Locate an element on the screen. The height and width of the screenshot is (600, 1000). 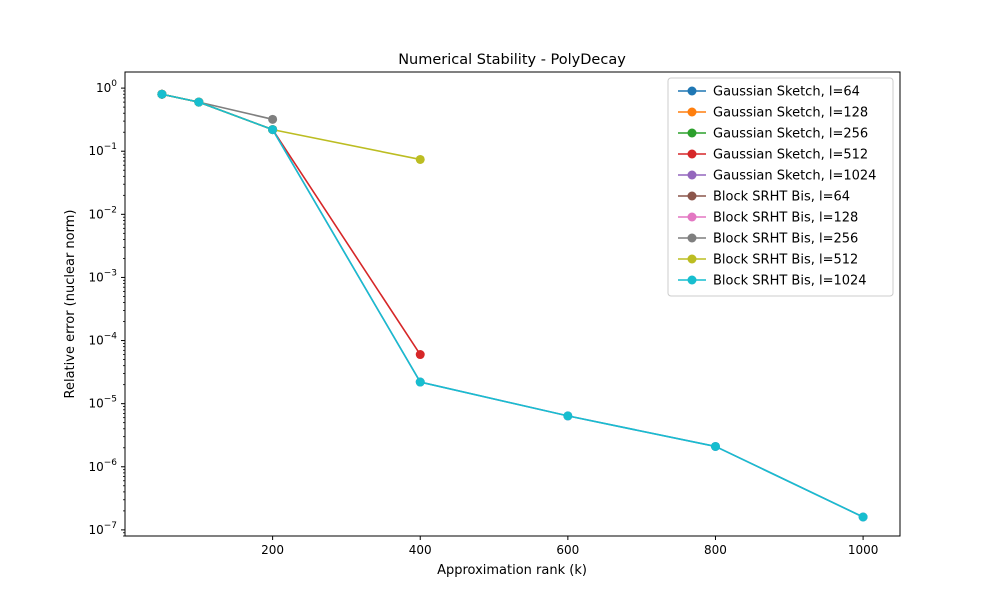
legend-item: Block SRHT Bis, l=512 is located at coordinates (768, 260).